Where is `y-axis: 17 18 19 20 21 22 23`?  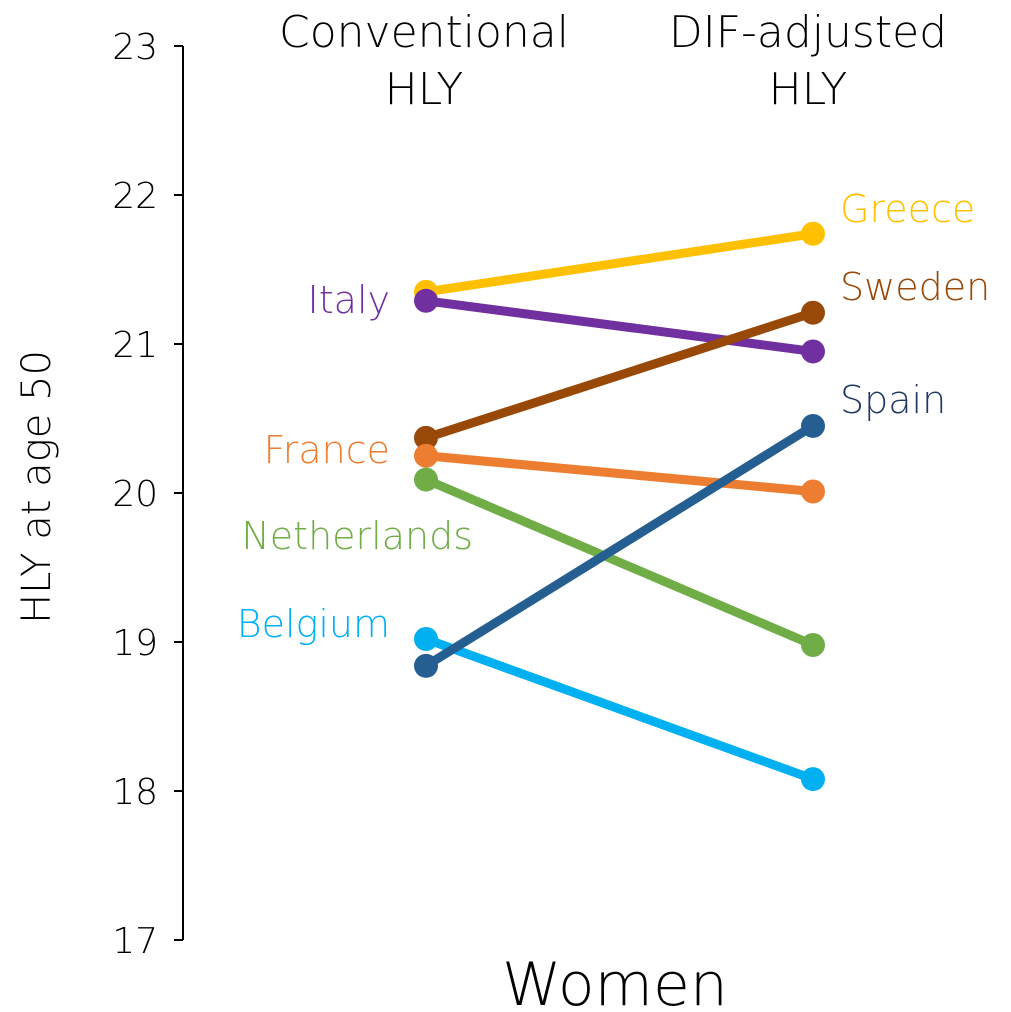
y-axis: 17 18 19 20 21 22 23 is located at coordinates (148, 494).